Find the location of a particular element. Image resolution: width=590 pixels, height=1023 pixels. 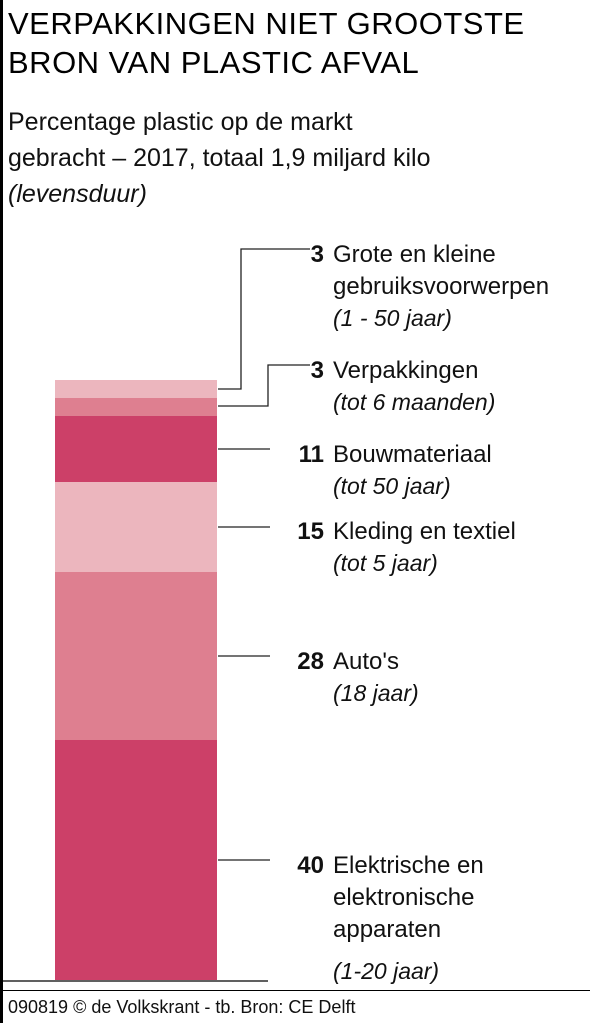

value-label-4: 11 is located at coordinates (311, 454).